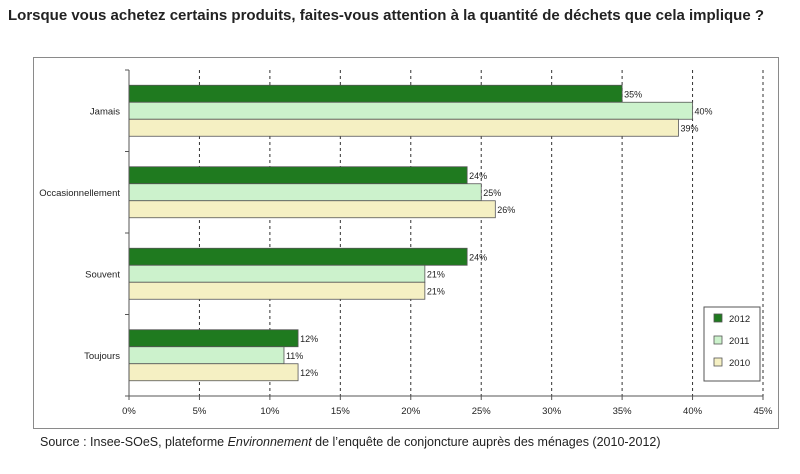 The width and height of the screenshot is (800, 474). What do you see at coordinates (102, 274) in the screenshot?
I see `category-label: Souvent` at bounding box center [102, 274].